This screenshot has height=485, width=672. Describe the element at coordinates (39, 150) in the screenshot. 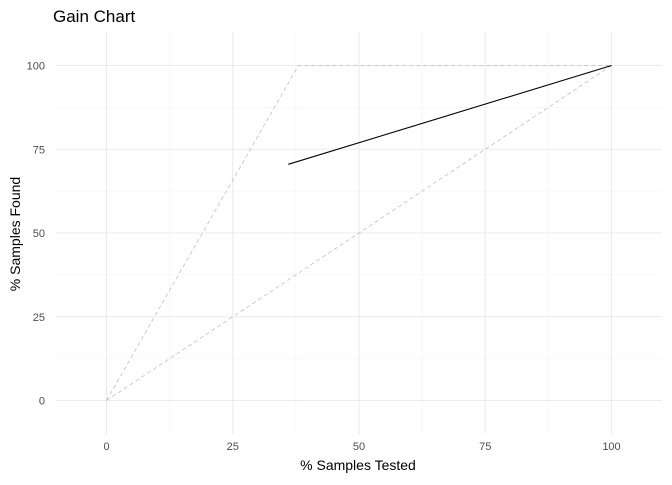

I see `y-tick-label: 75` at that location.